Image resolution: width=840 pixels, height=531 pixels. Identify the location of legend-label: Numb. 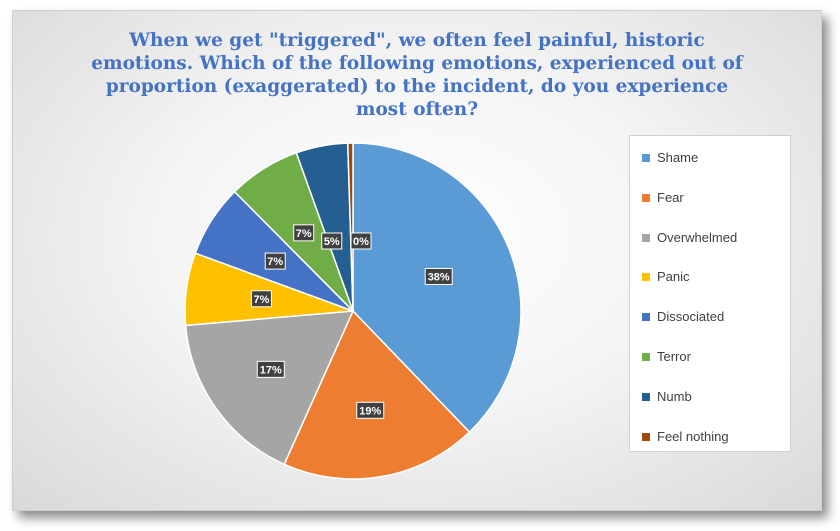
(674, 396).